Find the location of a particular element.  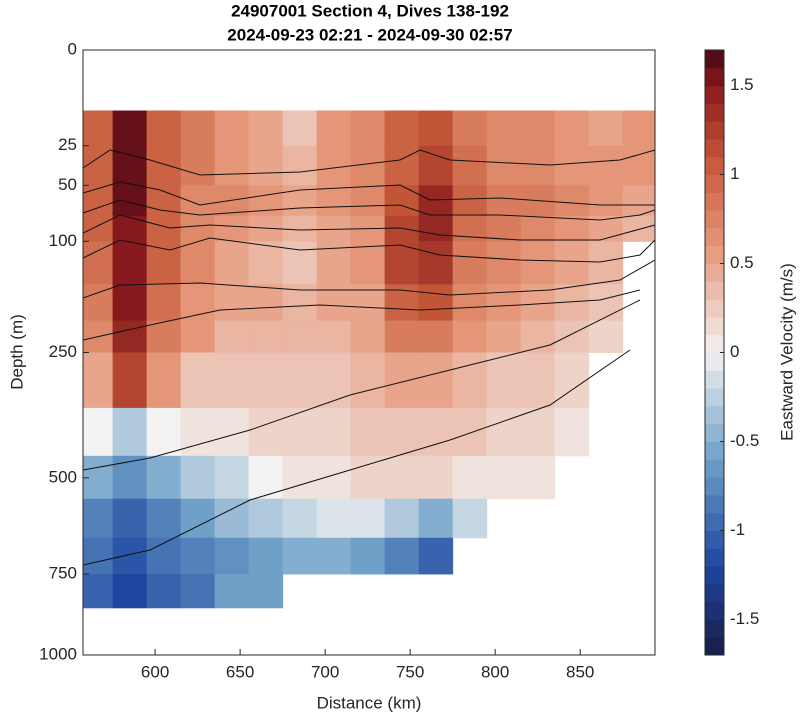

y-tick-label: 250 is located at coordinates (63, 351).